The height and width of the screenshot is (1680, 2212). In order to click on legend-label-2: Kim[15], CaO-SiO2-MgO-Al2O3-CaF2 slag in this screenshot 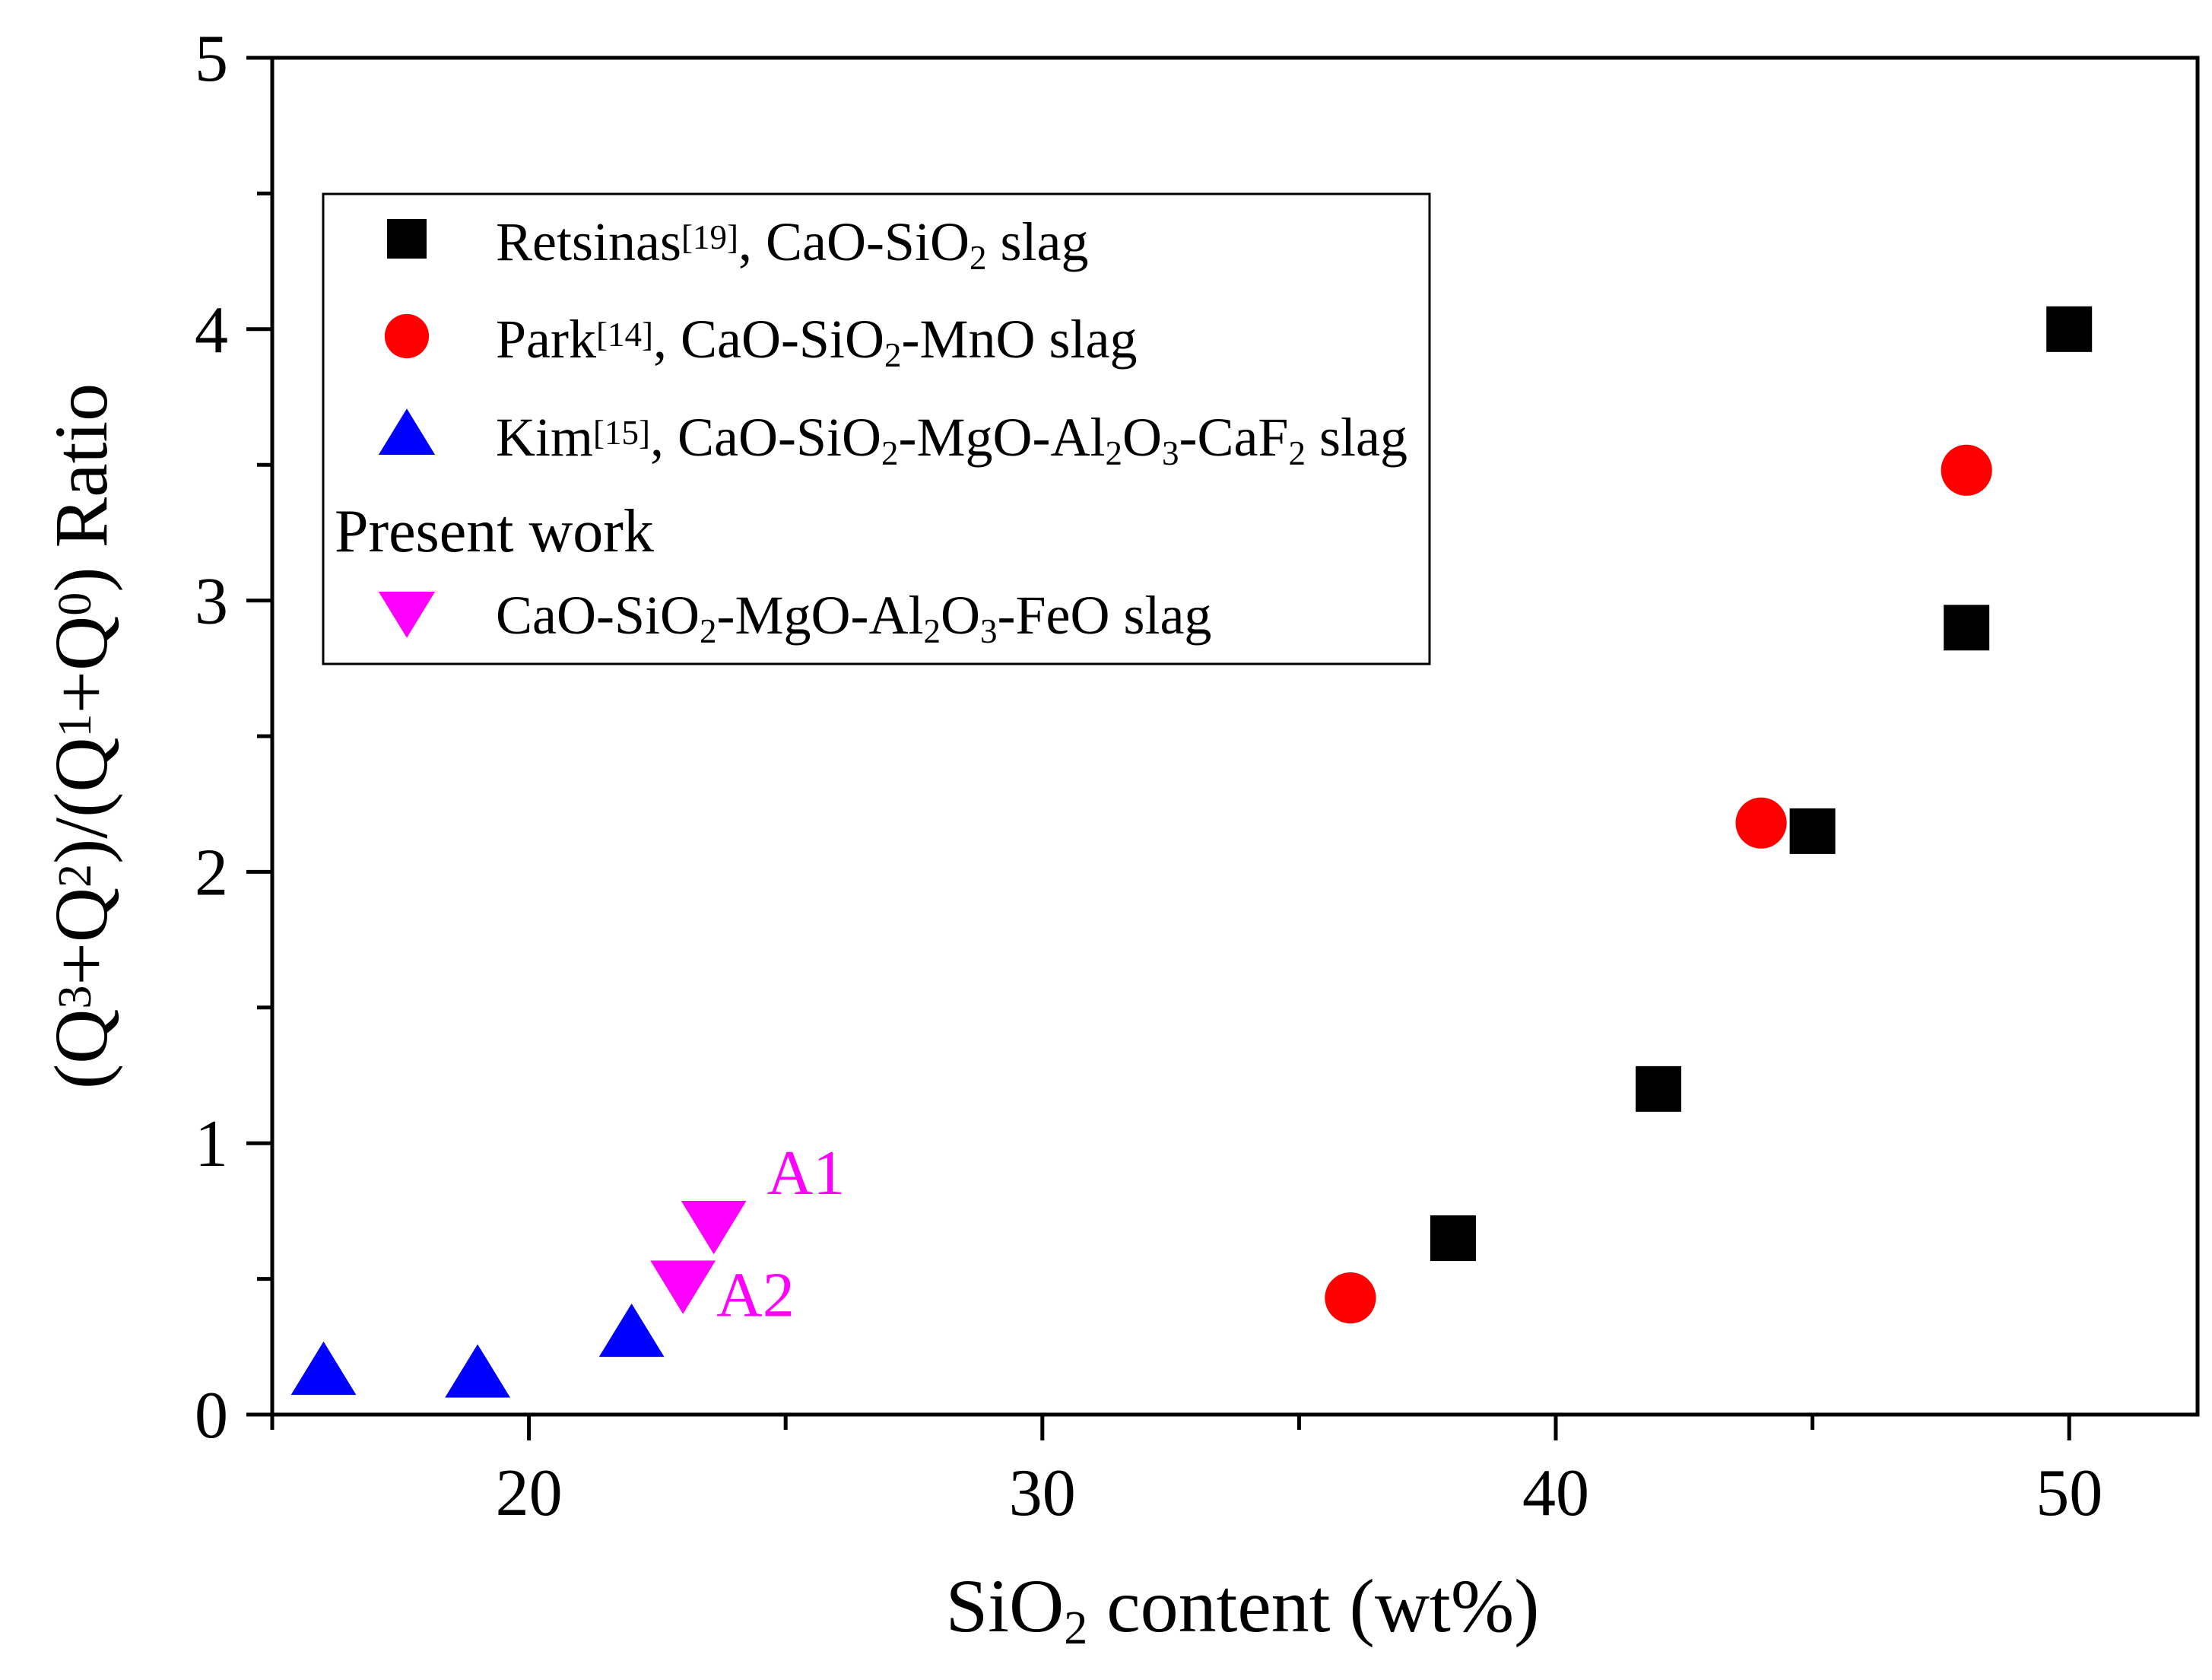, I will do `click(951, 439)`.